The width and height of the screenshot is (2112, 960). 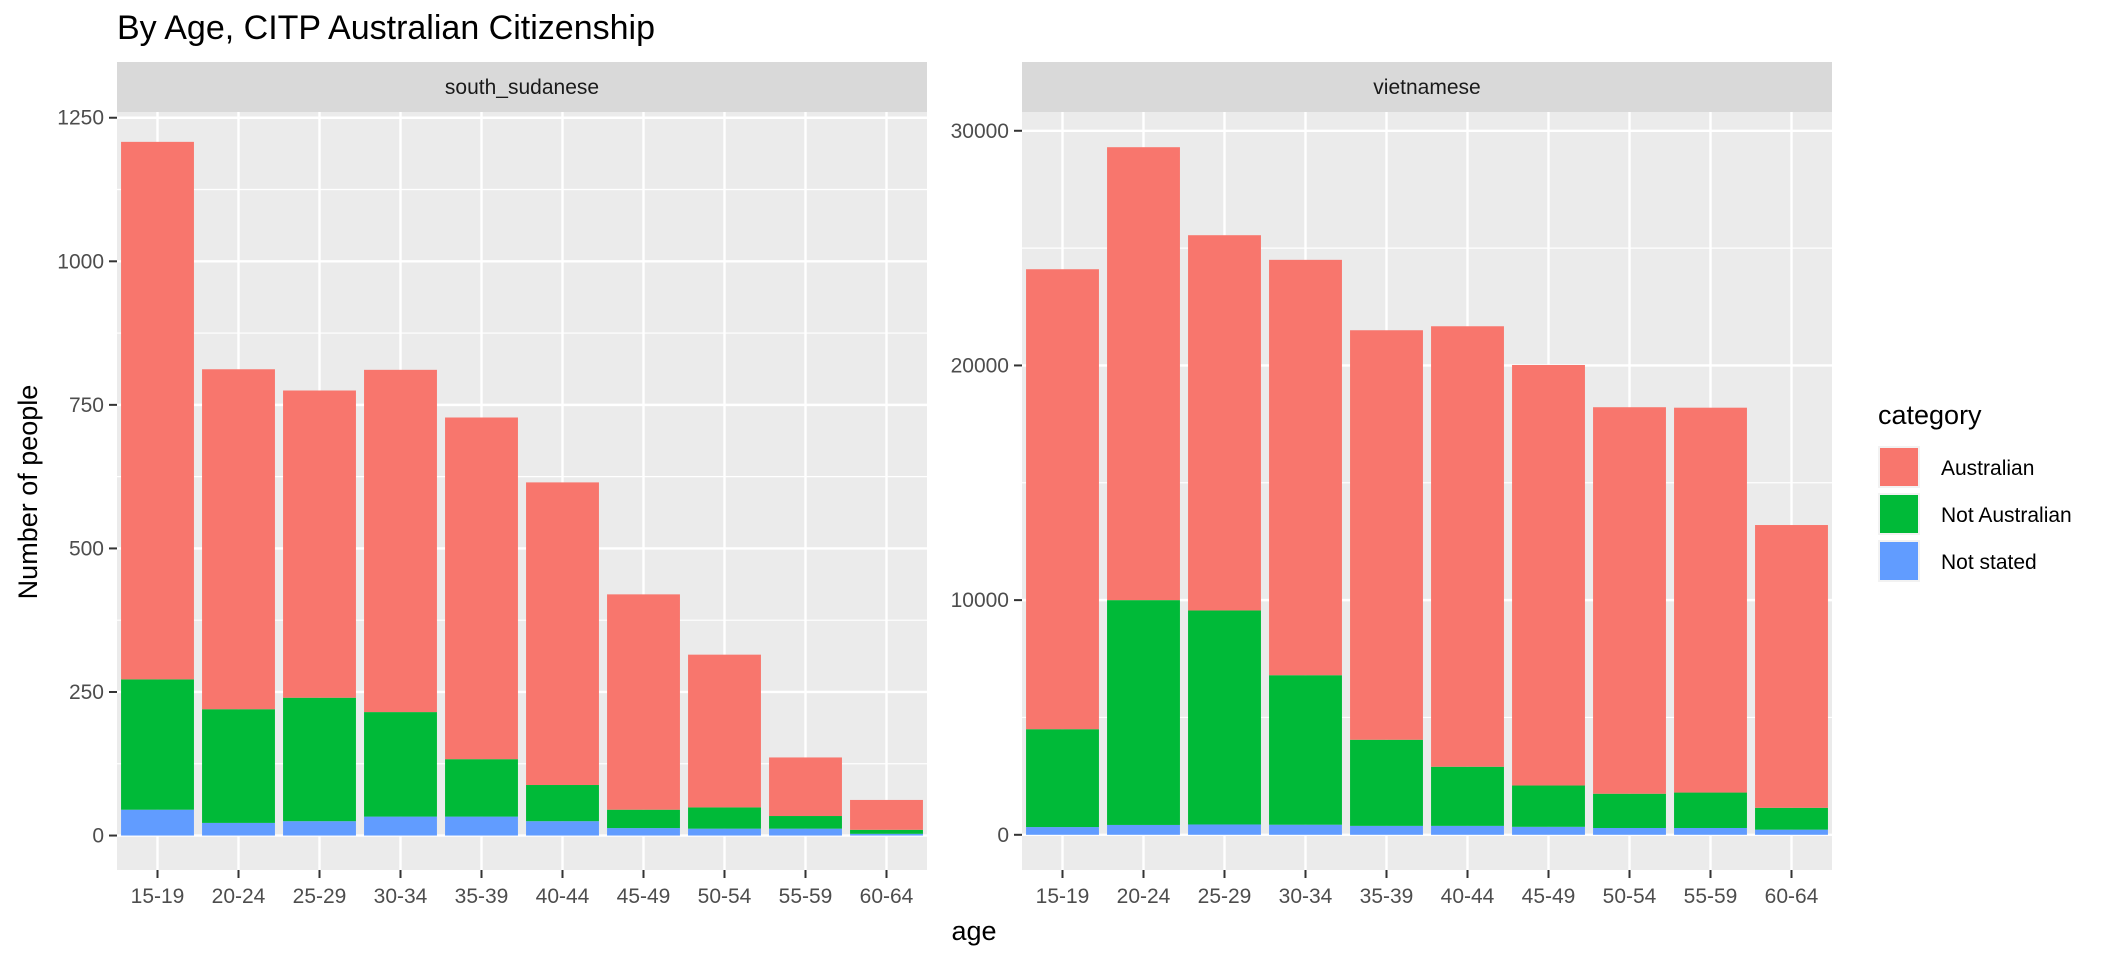 I want to click on bar-vietnamese-20-24-australian, so click(x=1143, y=374).